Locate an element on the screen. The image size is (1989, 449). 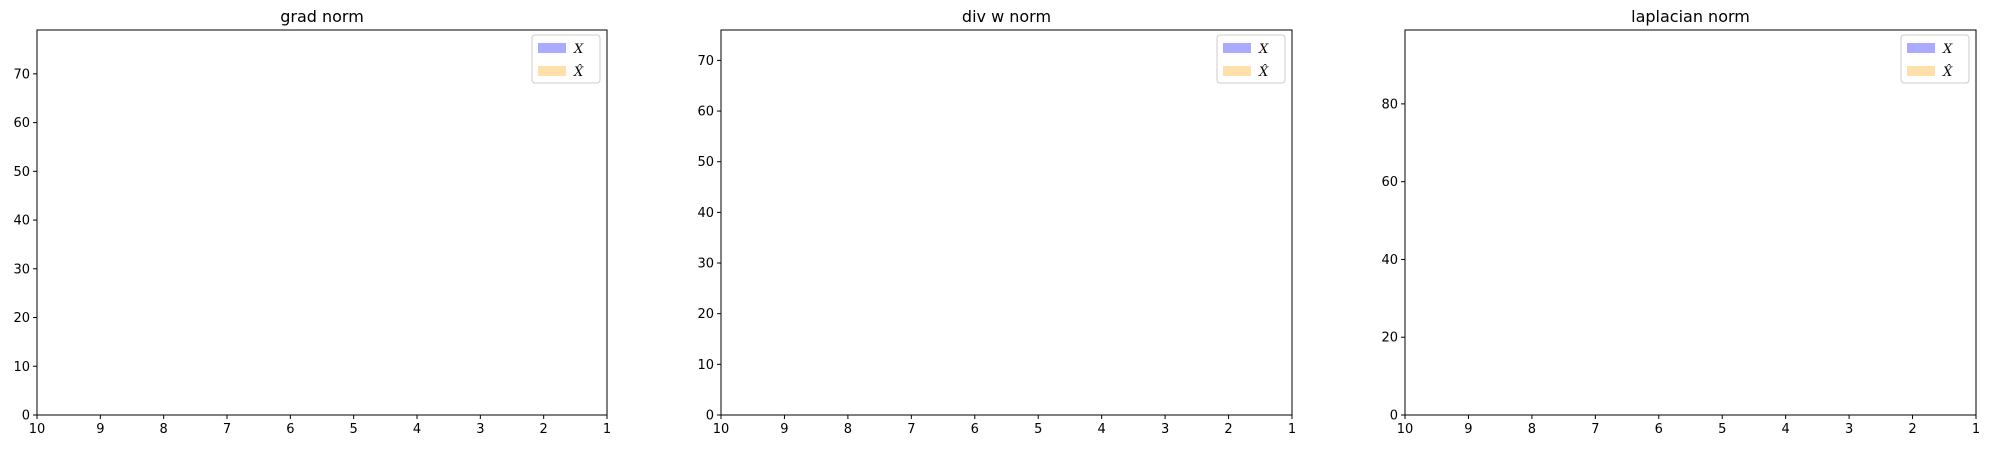
y-tick-label: 80 is located at coordinates (1389, 104).